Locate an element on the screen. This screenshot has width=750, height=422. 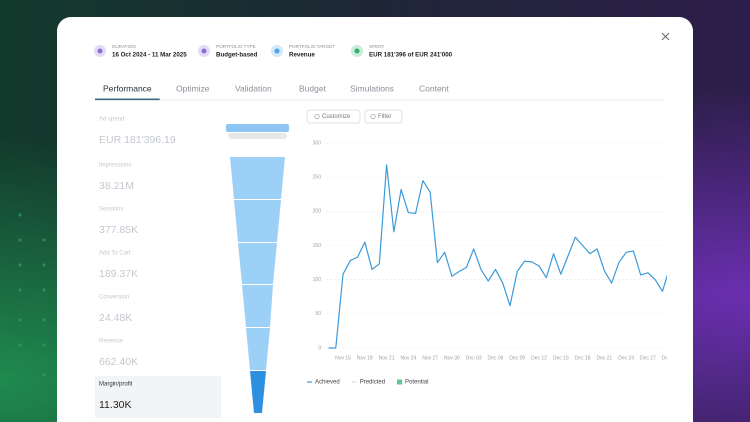
x-tick-label: Dec 18 is located at coordinates (583, 358).